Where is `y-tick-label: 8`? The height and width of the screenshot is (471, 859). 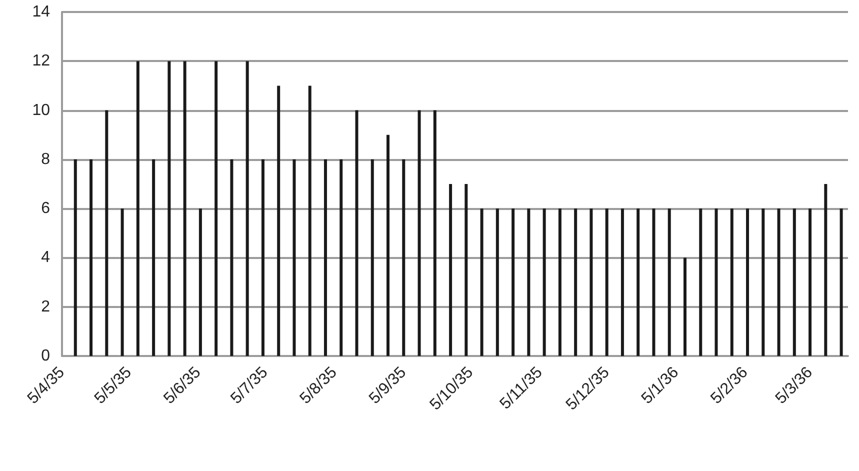
y-tick-label: 8 is located at coordinates (45, 159).